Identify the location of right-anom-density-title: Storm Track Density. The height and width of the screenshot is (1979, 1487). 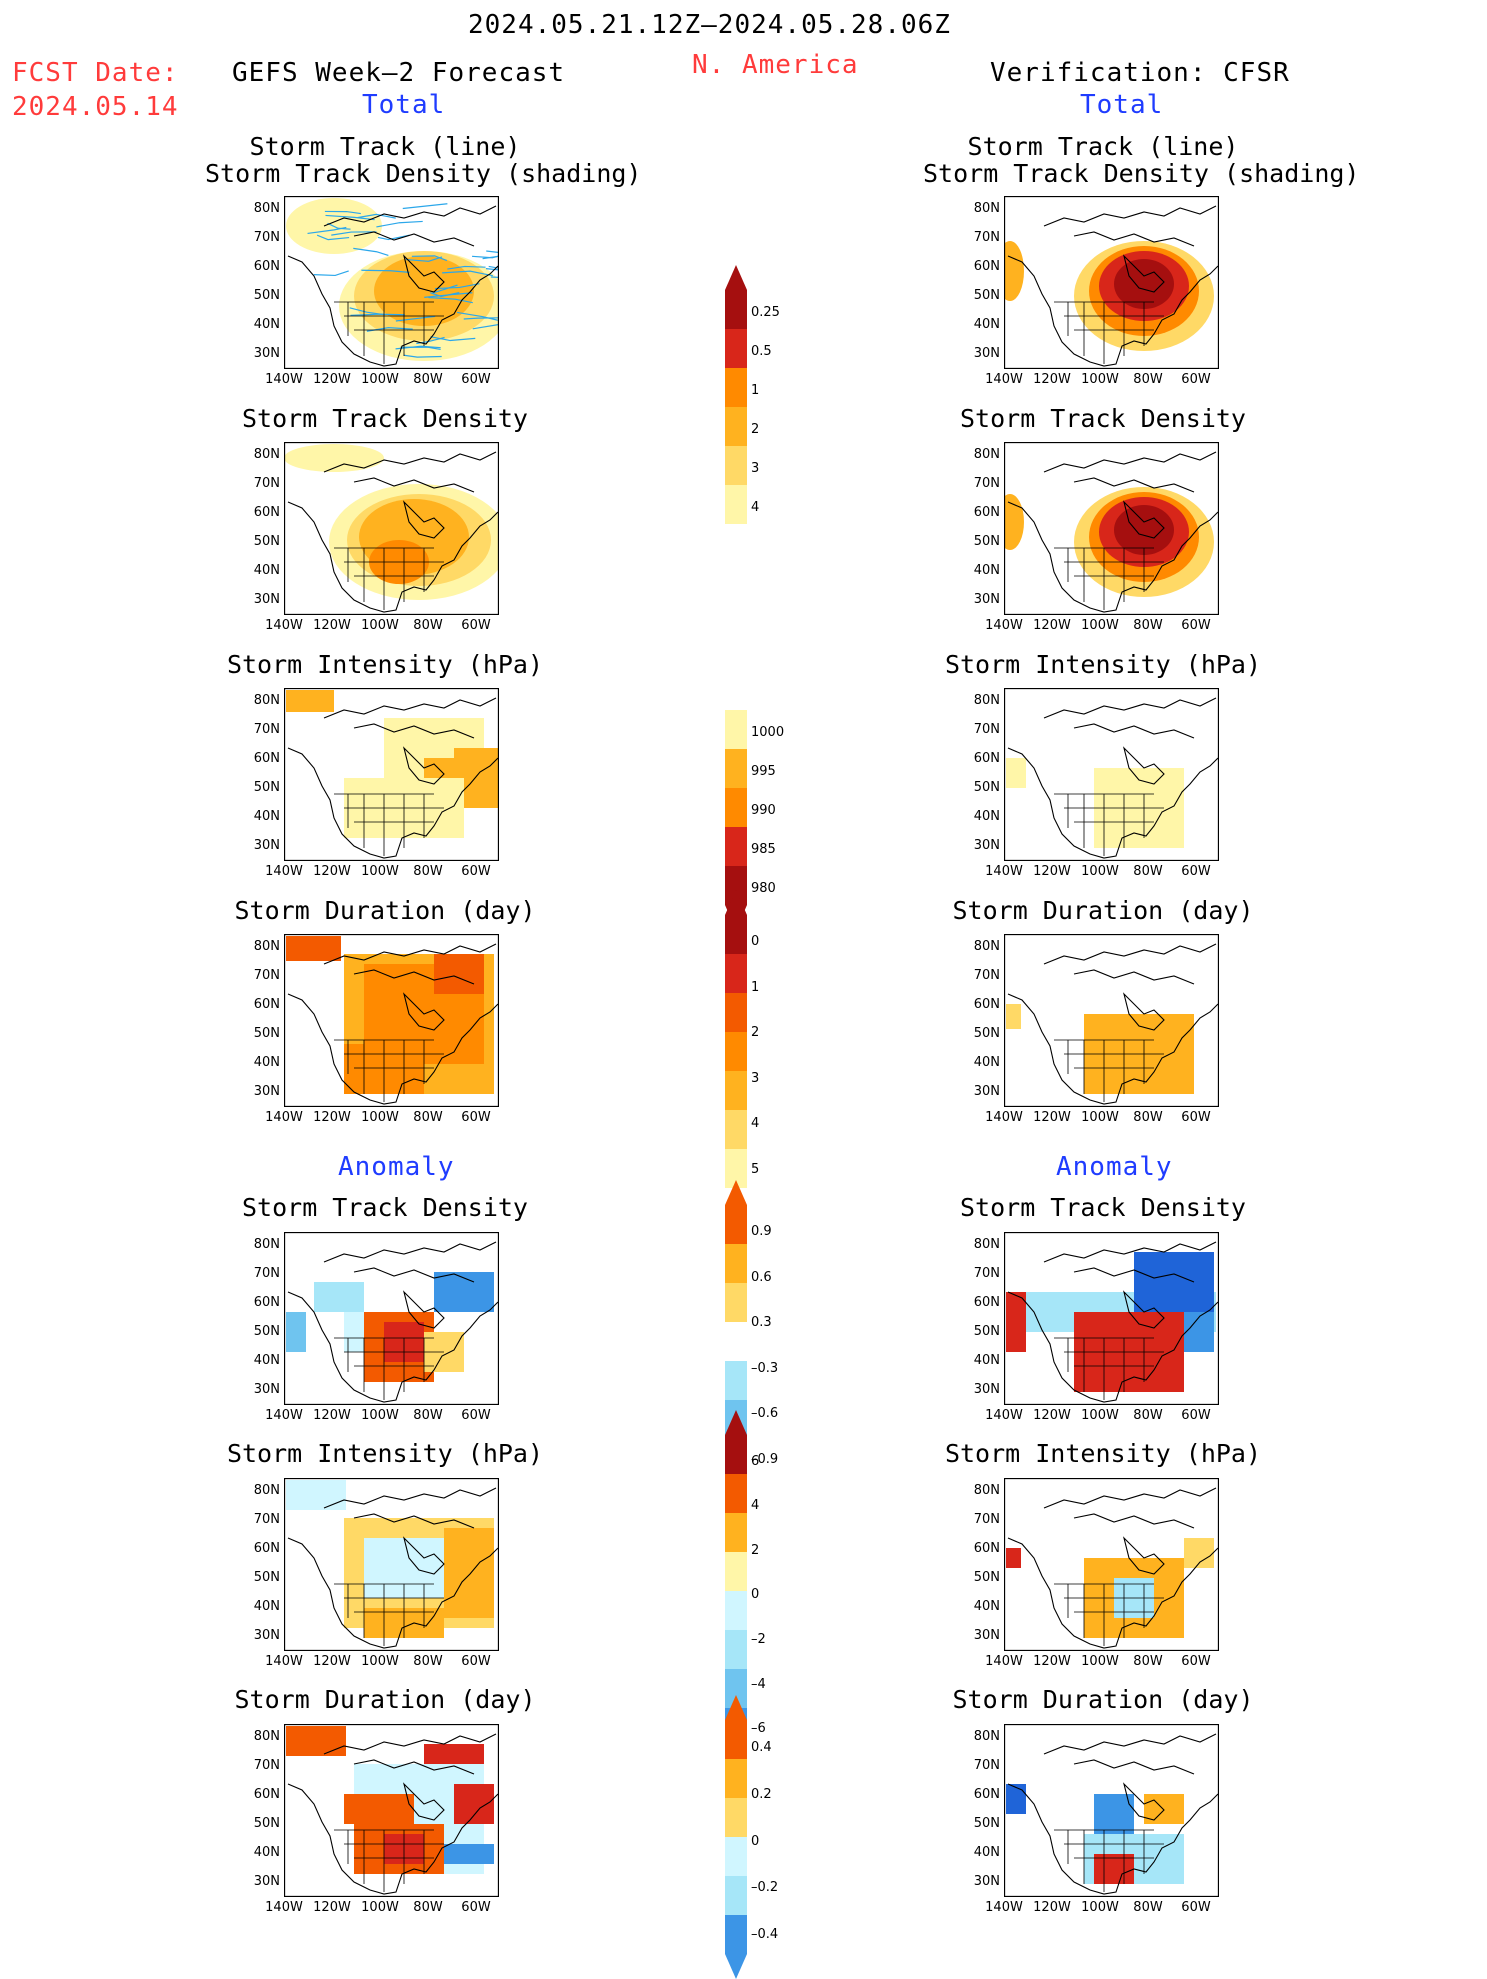
(1103, 1207).